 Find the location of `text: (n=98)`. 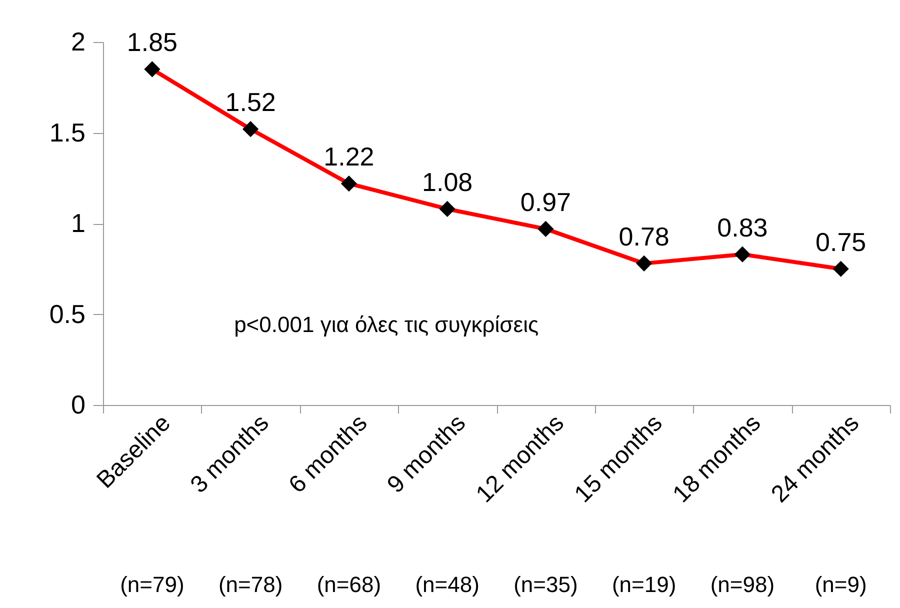

text: (n=98) is located at coordinates (742, 584).